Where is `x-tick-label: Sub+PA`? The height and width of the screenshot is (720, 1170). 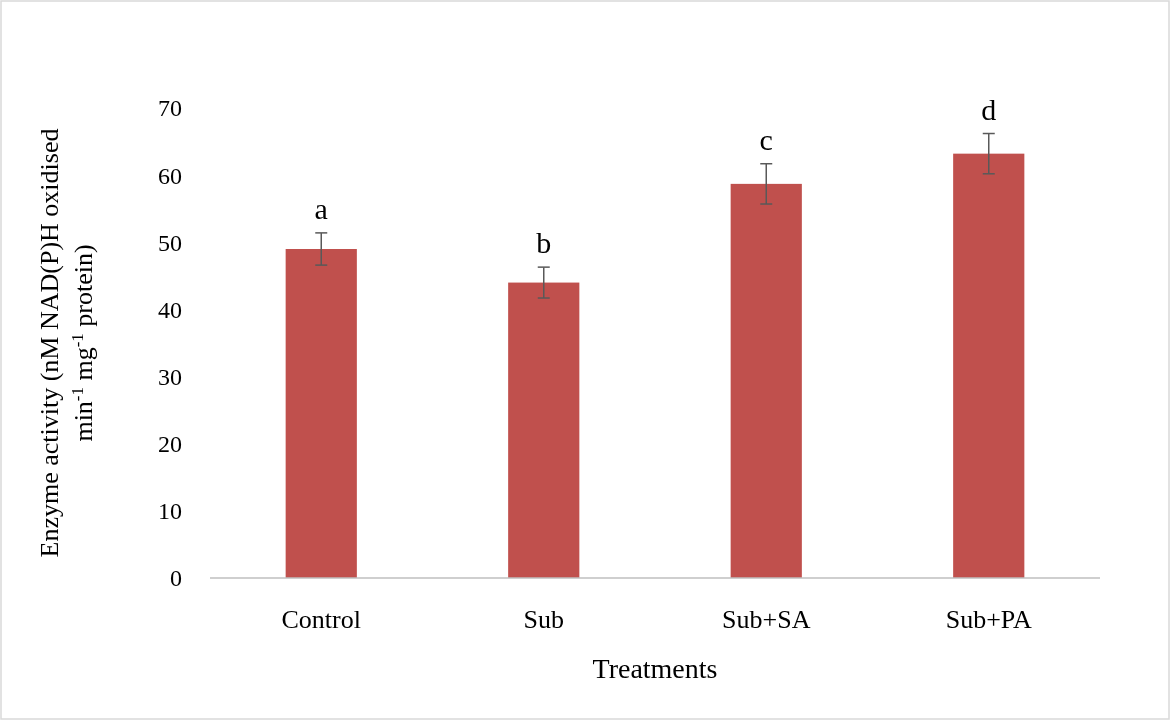
x-tick-label: Sub+PA is located at coordinates (988, 619).